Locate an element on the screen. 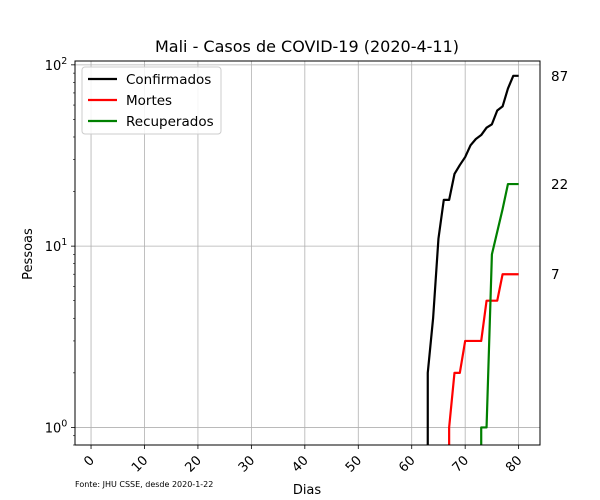  y-tick-label: 10² is located at coordinates (56, 65).